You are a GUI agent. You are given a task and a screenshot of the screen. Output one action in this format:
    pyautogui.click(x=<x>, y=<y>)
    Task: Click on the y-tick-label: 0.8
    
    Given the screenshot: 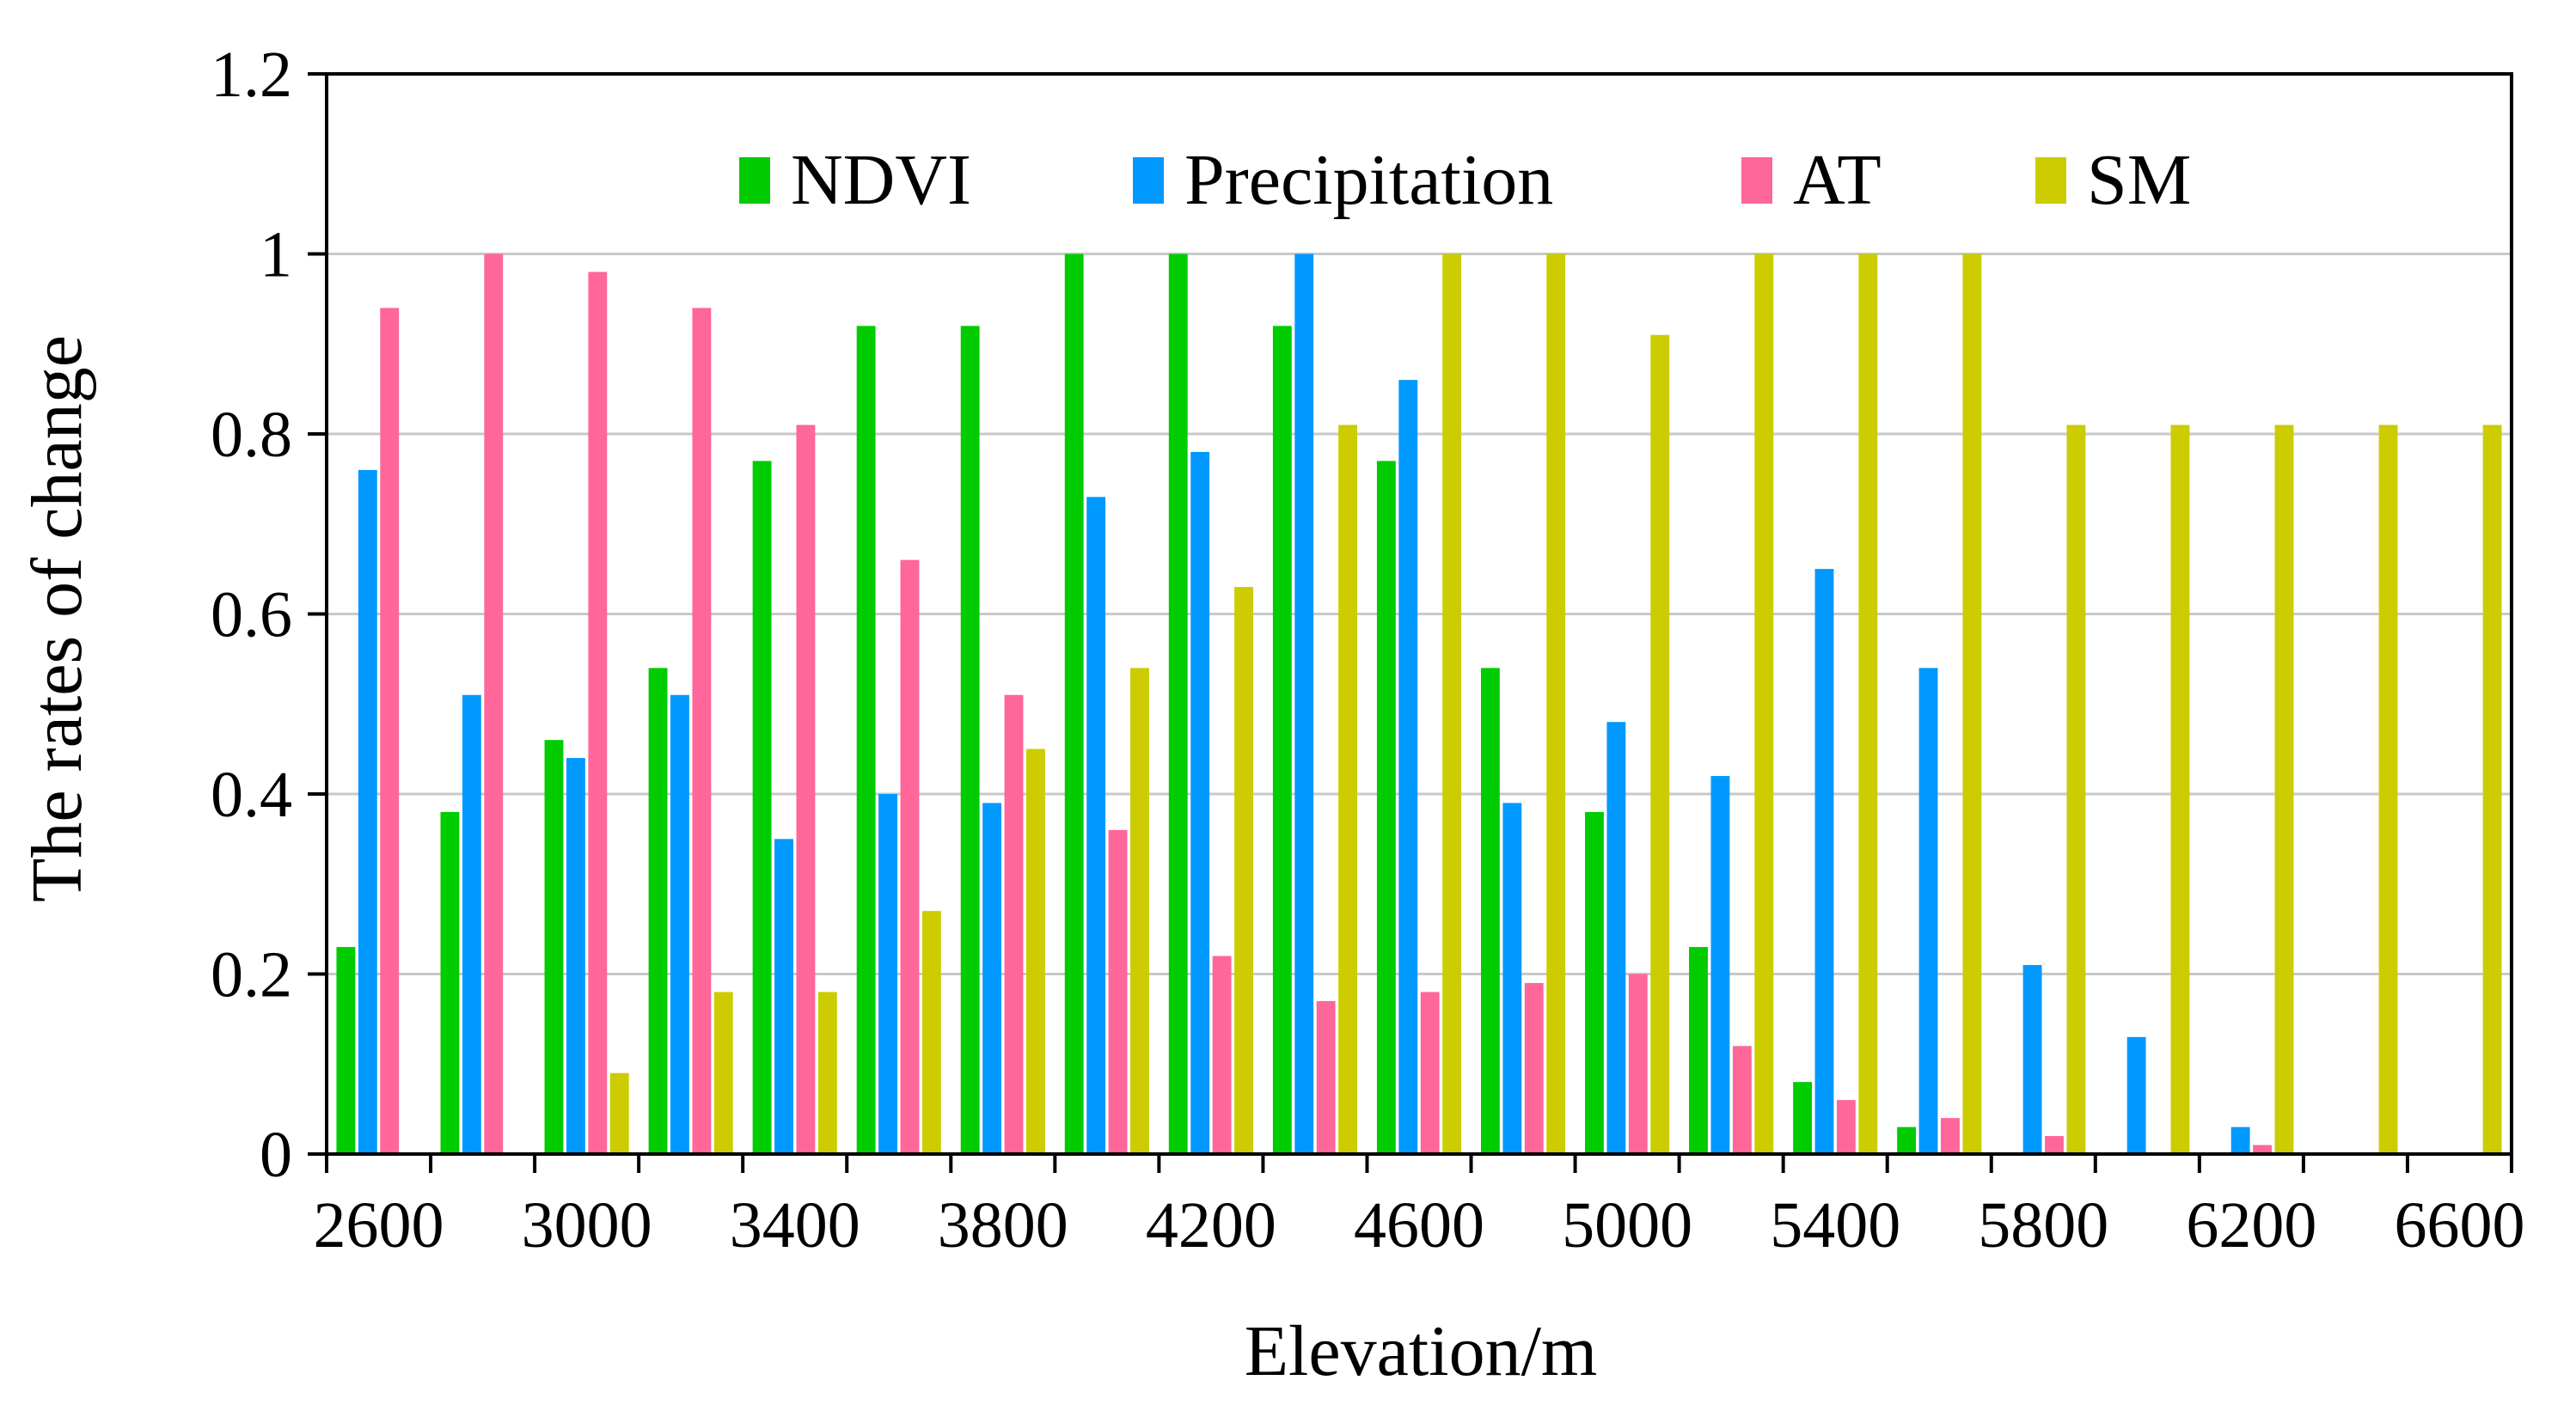 What is the action you would take?
    pyautogui.click(x=251, y=435)
    